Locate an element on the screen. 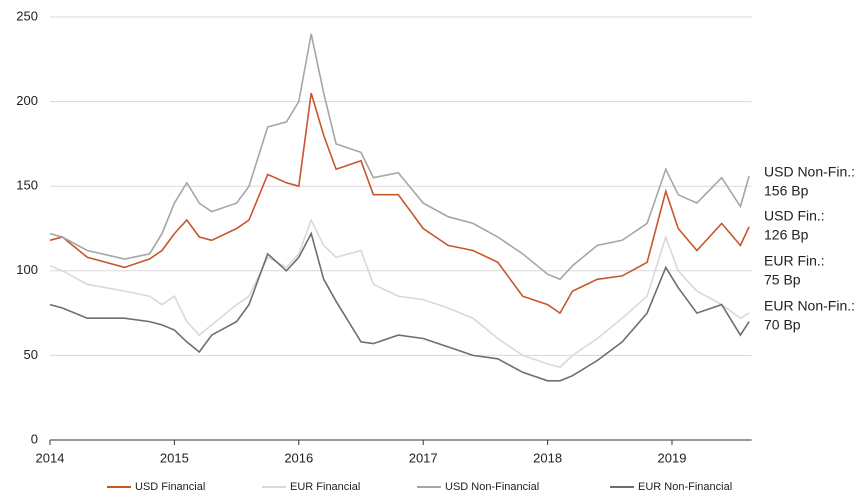  y-tick-label: 100 is located at coordinates (27, 269).